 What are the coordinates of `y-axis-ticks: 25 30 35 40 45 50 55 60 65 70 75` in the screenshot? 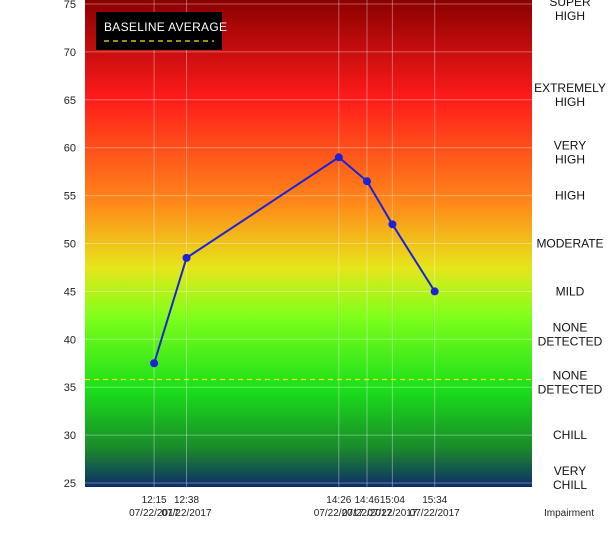 It's located at (70, 245).